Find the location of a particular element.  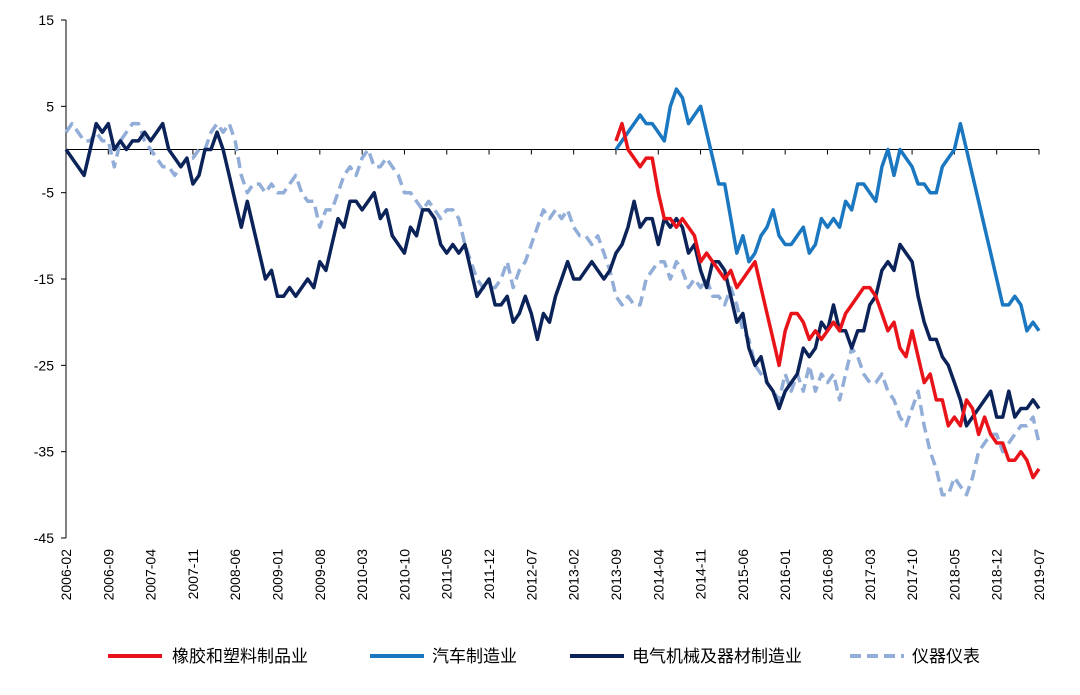

y-axis-tick-labels: 15 5 -5 -15 -25 -35 -45 is located at coordinates (44, 279).